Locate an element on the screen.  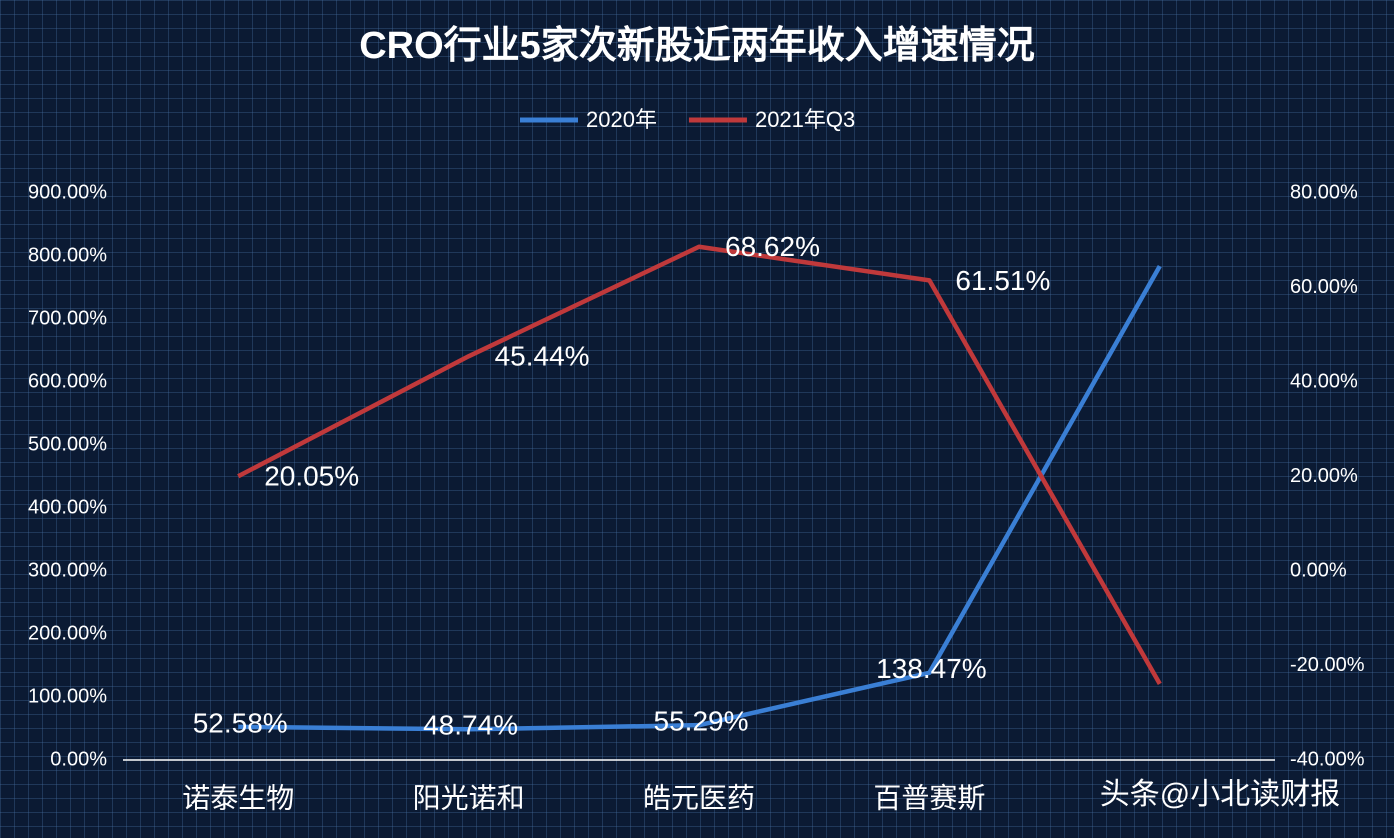
y-tick-label: 300.00% is located at coordinates (67, 570).